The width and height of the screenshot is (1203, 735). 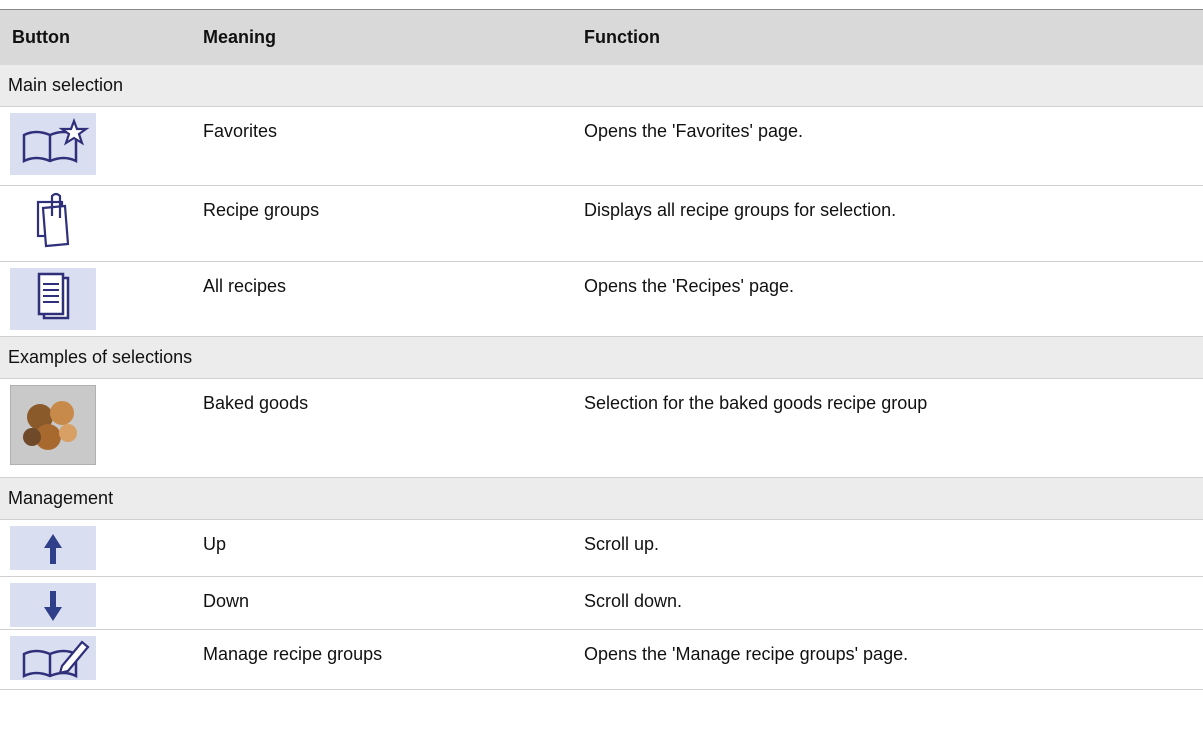 I want to click on meaning: Manage recipe groups, so click(x=387, y=659).